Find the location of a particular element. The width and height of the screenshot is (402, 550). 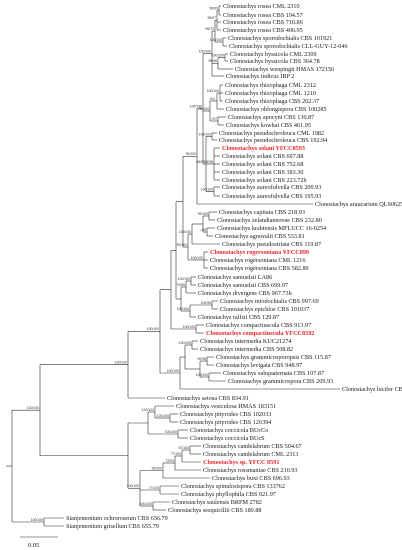

taxon-label-highlighted: Clonostachys rogersoniana YFCC899 is located at coordinates (259, 252).